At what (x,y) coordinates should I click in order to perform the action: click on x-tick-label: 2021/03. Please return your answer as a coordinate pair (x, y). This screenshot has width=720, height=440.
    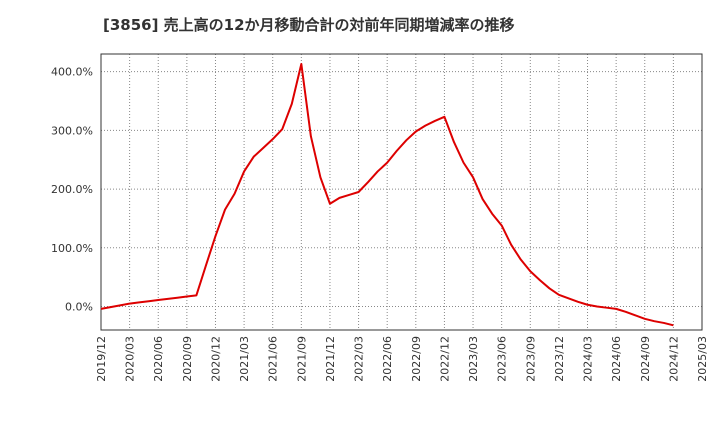
    Looking at the image, I should click on (244, 359).